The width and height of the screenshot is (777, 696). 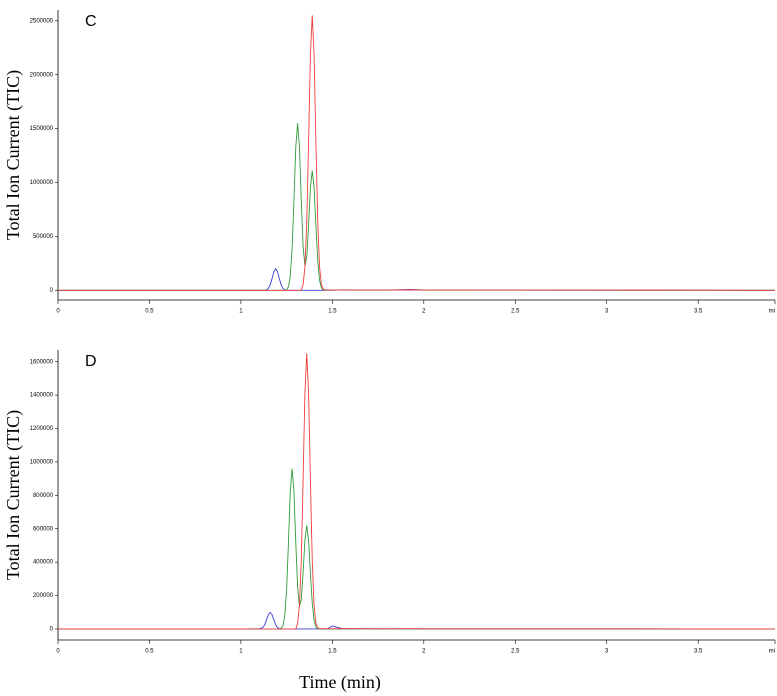 What do you see at coordinates (42, 429) in the screenshot?
I see `y-tick-label: 1200000` at bounding box center [42, 429].